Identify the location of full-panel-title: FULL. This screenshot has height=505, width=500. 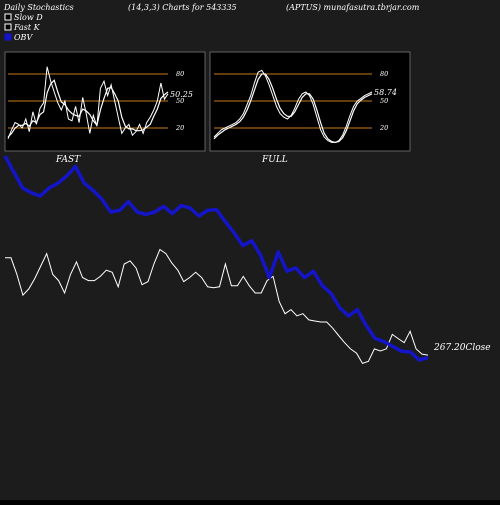
(274, 160).